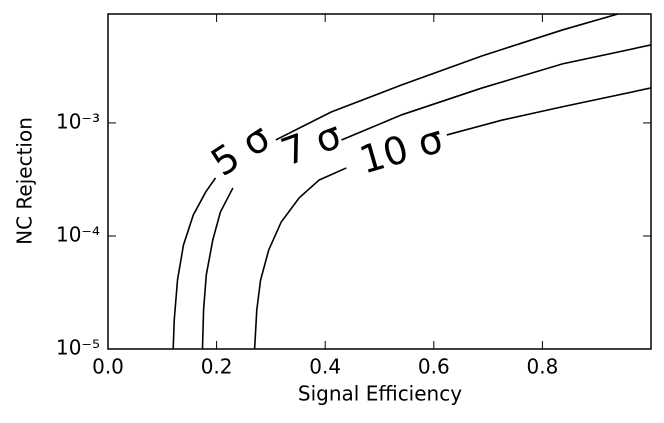 Image resolution: width=664 pixels, height=423 pixels. What do you see at coordinates (311, 144) in the screenshot?
I see `contour-label: 7 σ` at bounding box center [311, 144].